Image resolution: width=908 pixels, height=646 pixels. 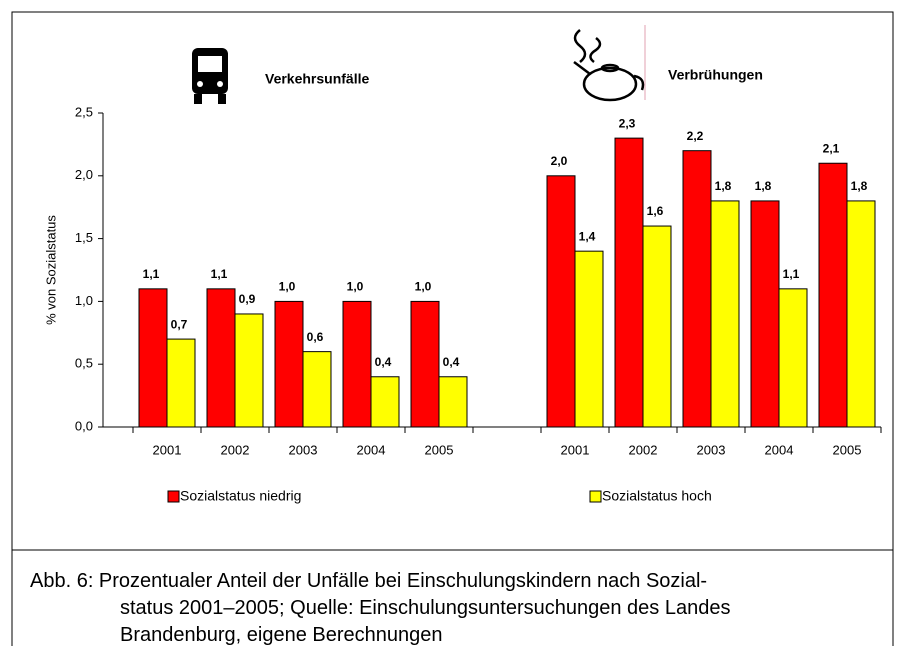 What do you see at coordinates (609, 65) in the screenshot?
I see `teapot-icon` at bounding box center [609, 65].